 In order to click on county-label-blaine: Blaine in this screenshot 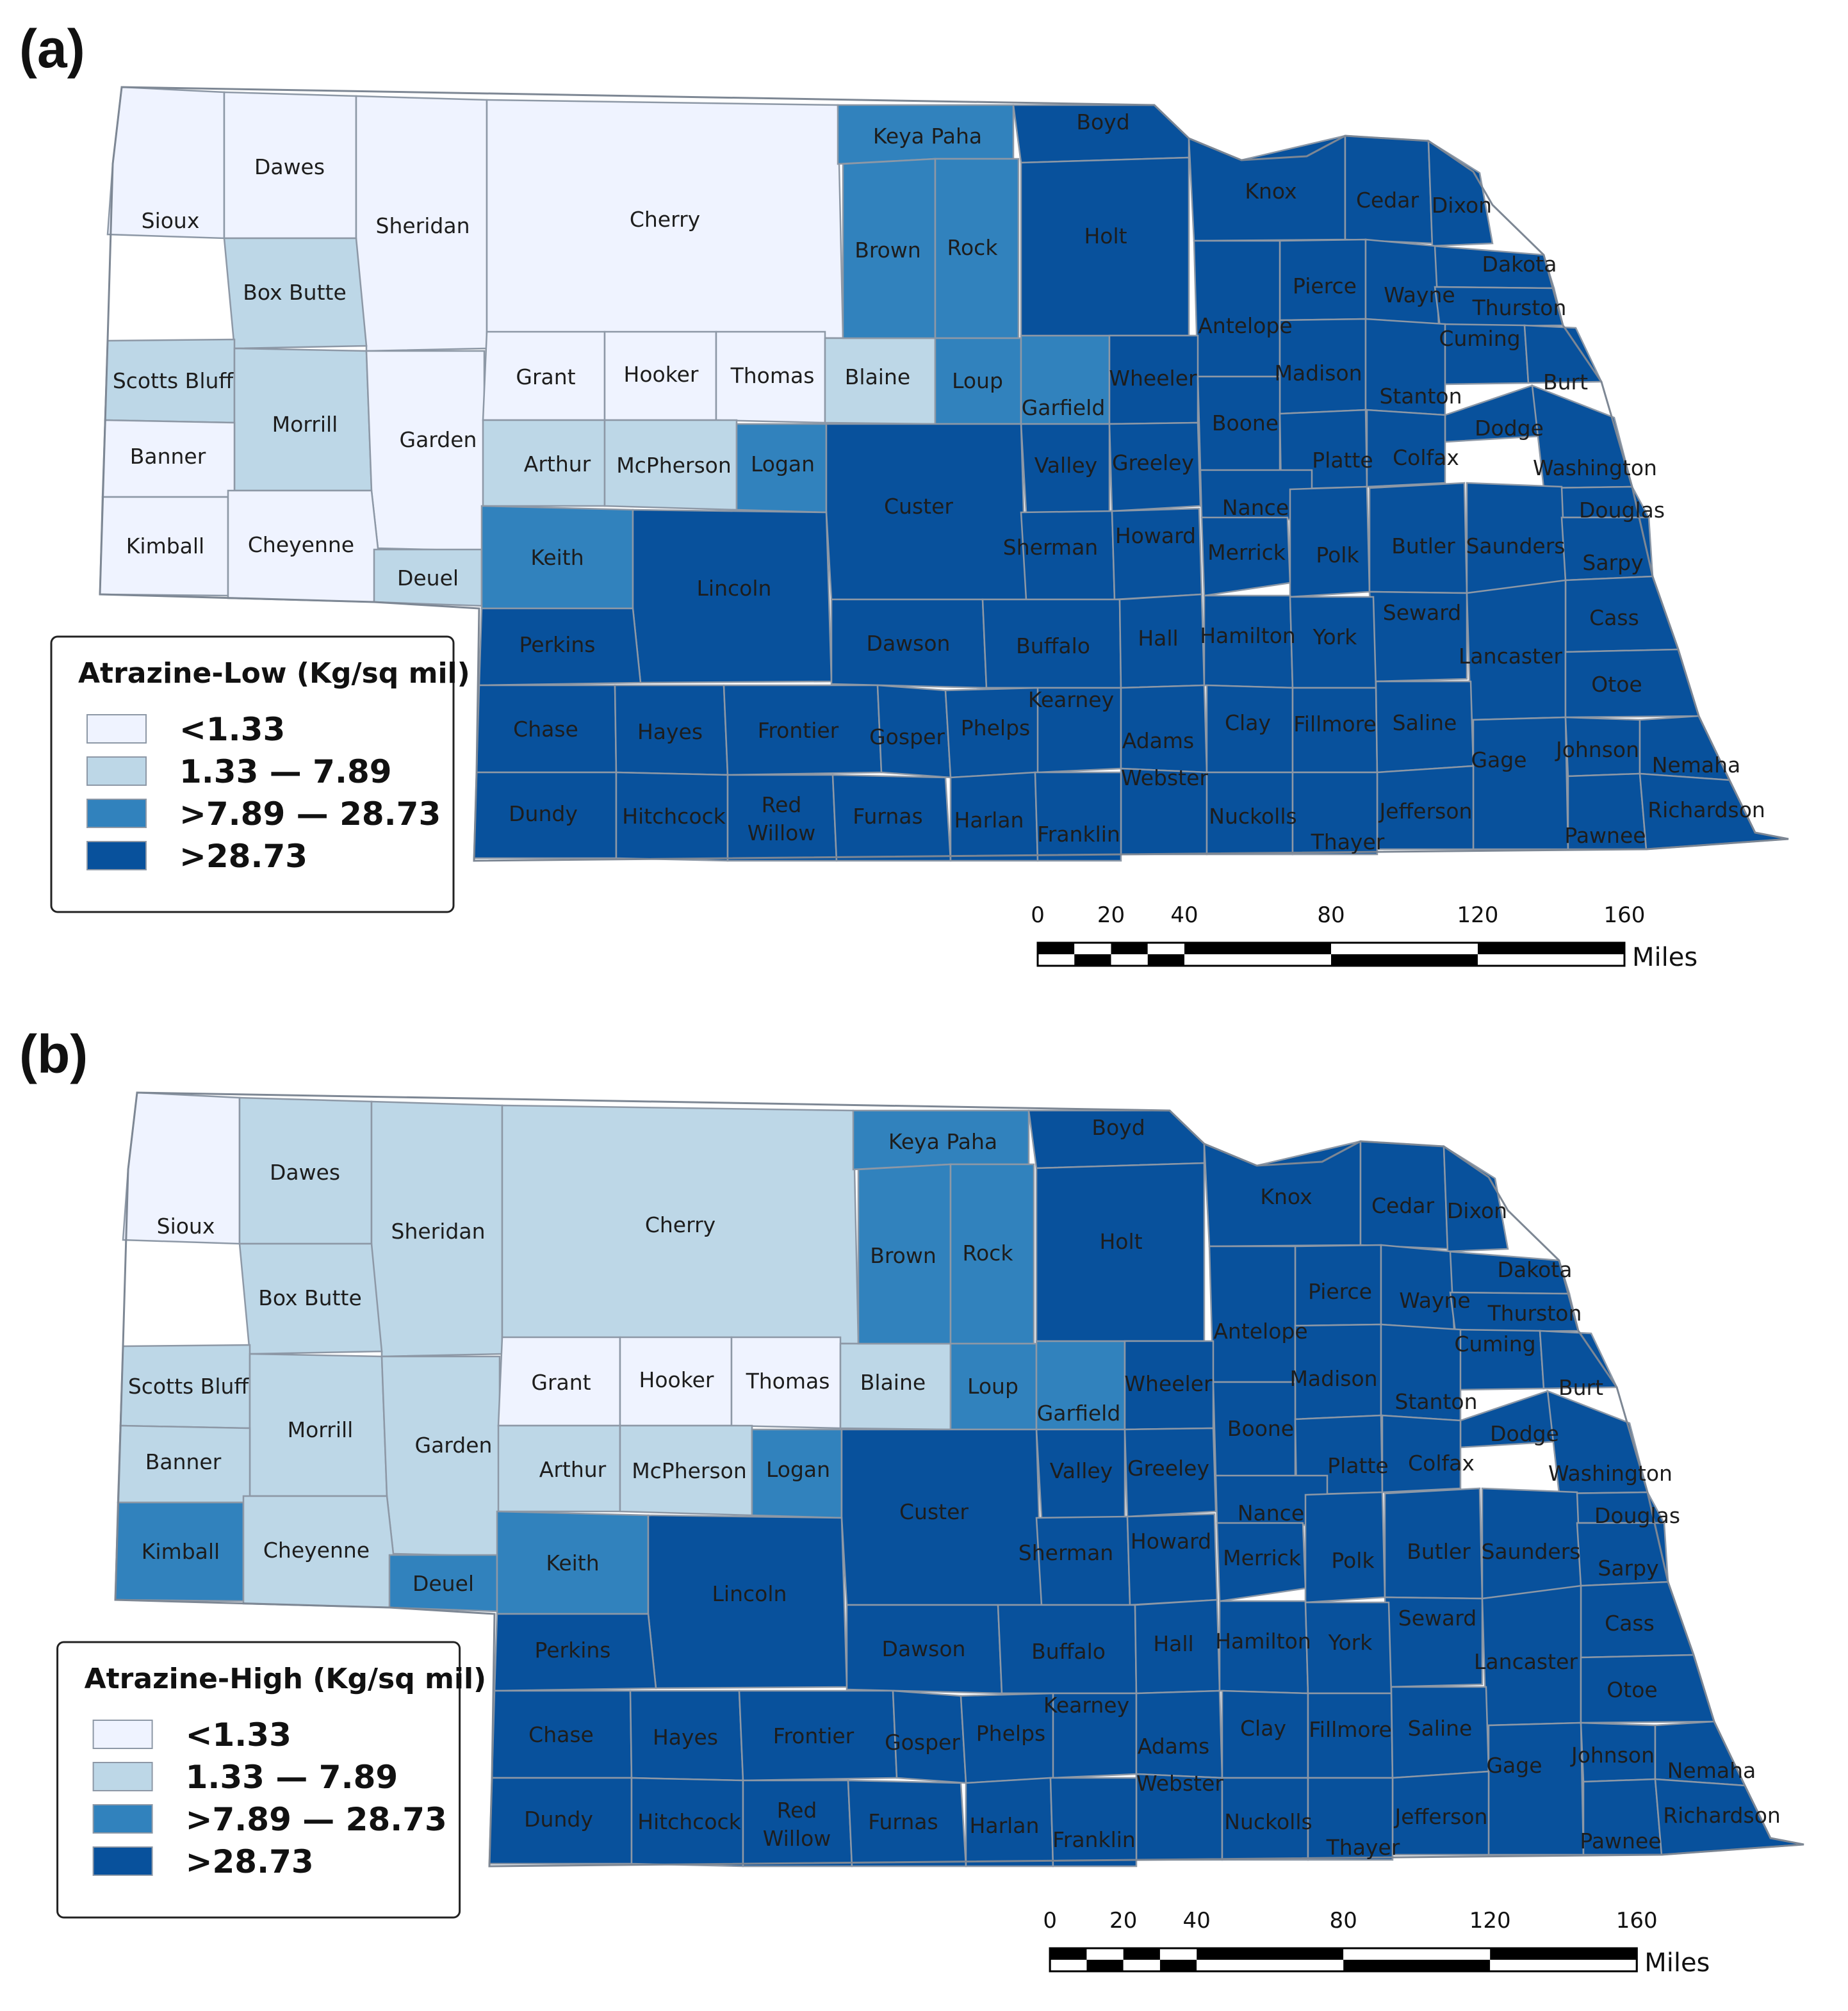, I will do `click(893, 1382)`.